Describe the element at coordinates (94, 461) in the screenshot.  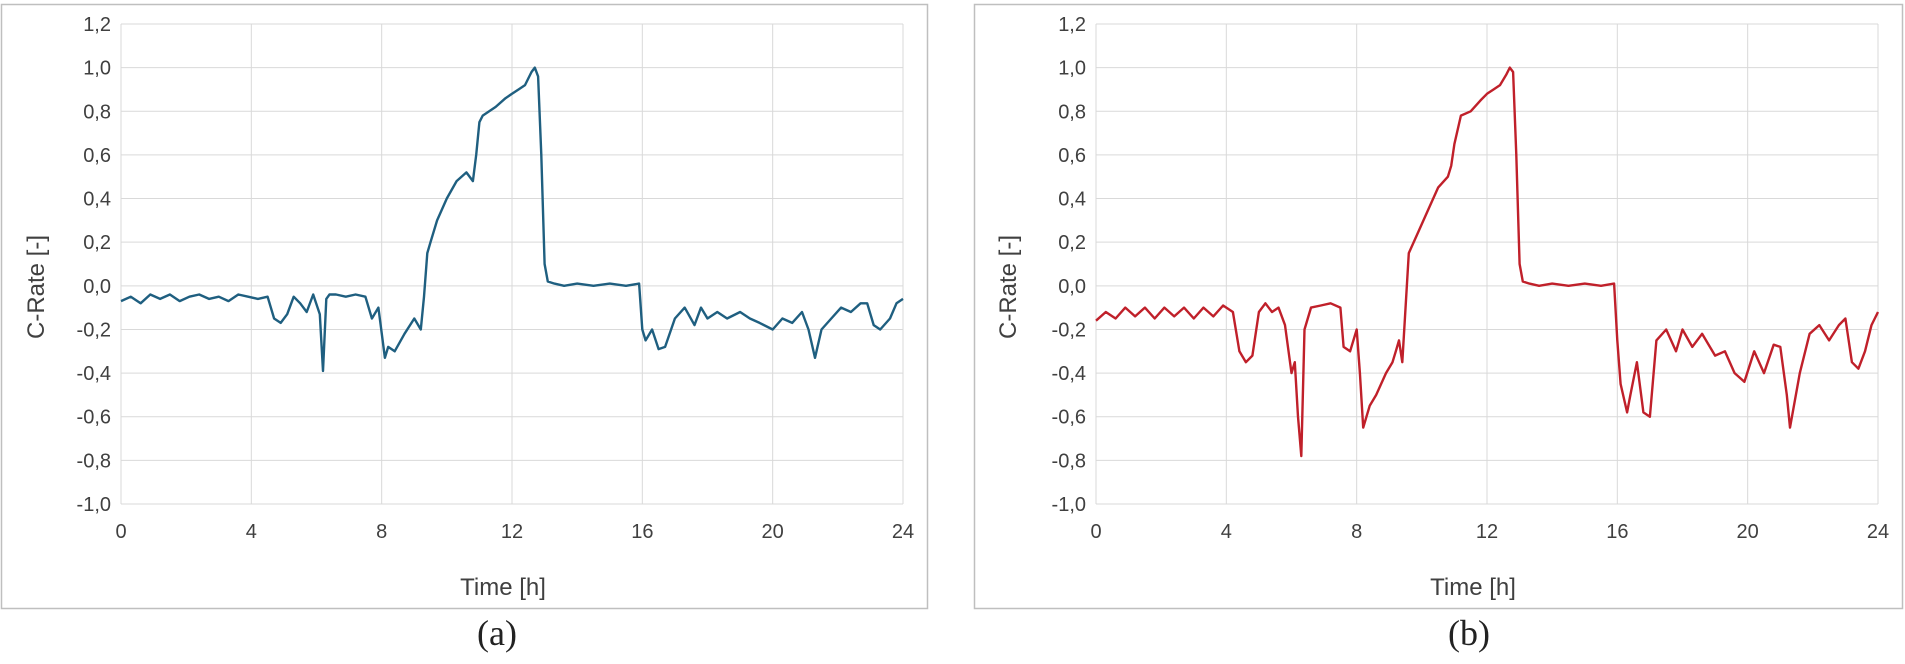
I see `chart-a-ytick-label: -0,8` at that location.